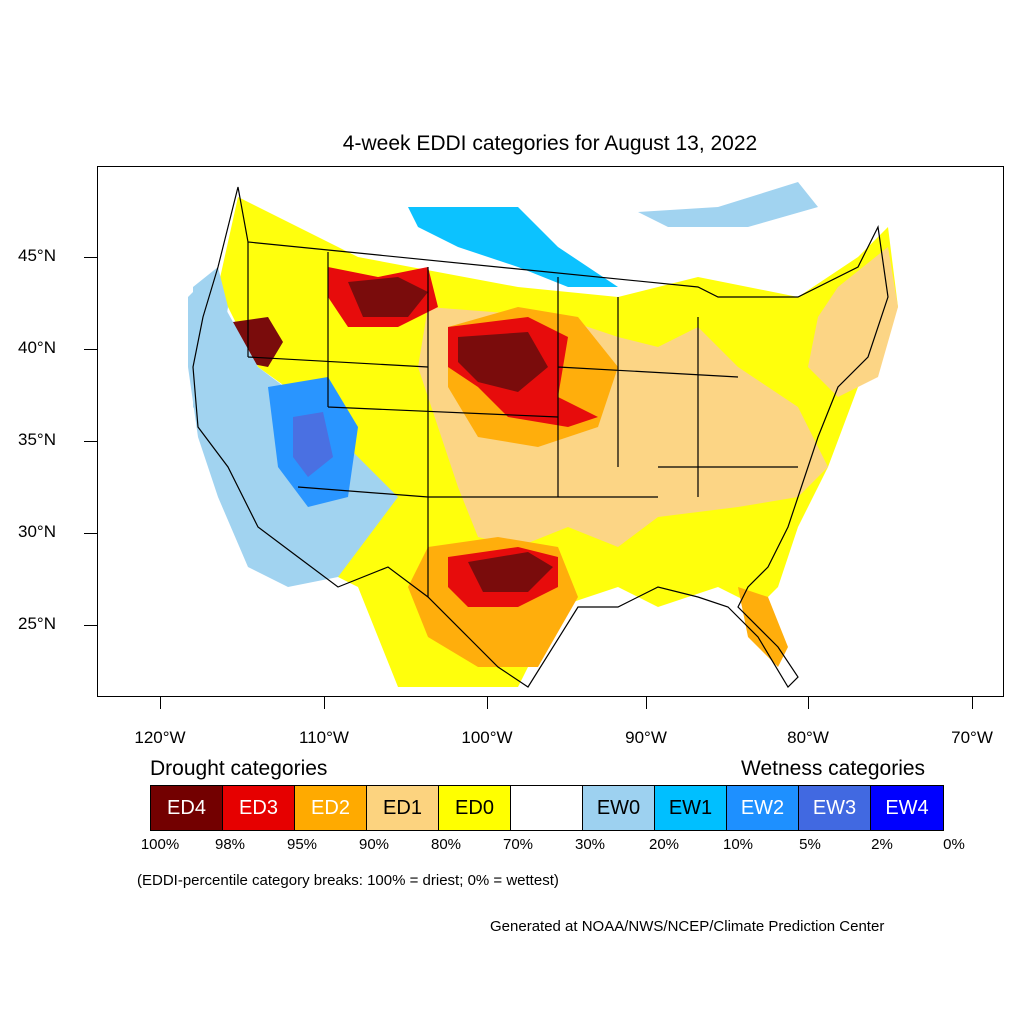  I want to click on legend-ew2: EW2, so click(763, 808).